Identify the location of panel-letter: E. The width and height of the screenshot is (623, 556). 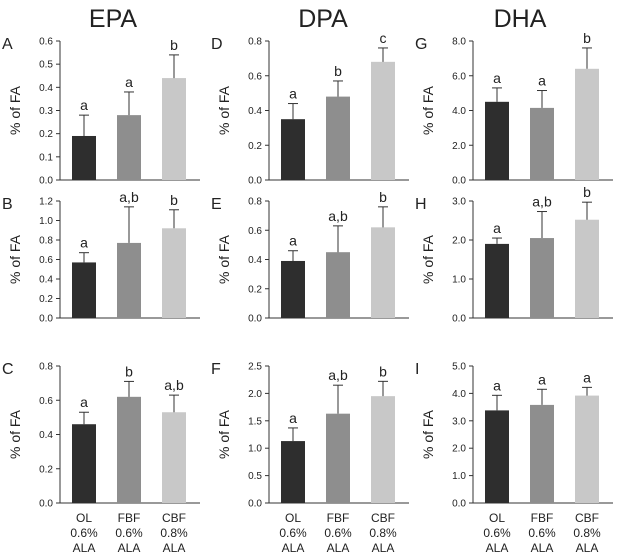
(216, 204).